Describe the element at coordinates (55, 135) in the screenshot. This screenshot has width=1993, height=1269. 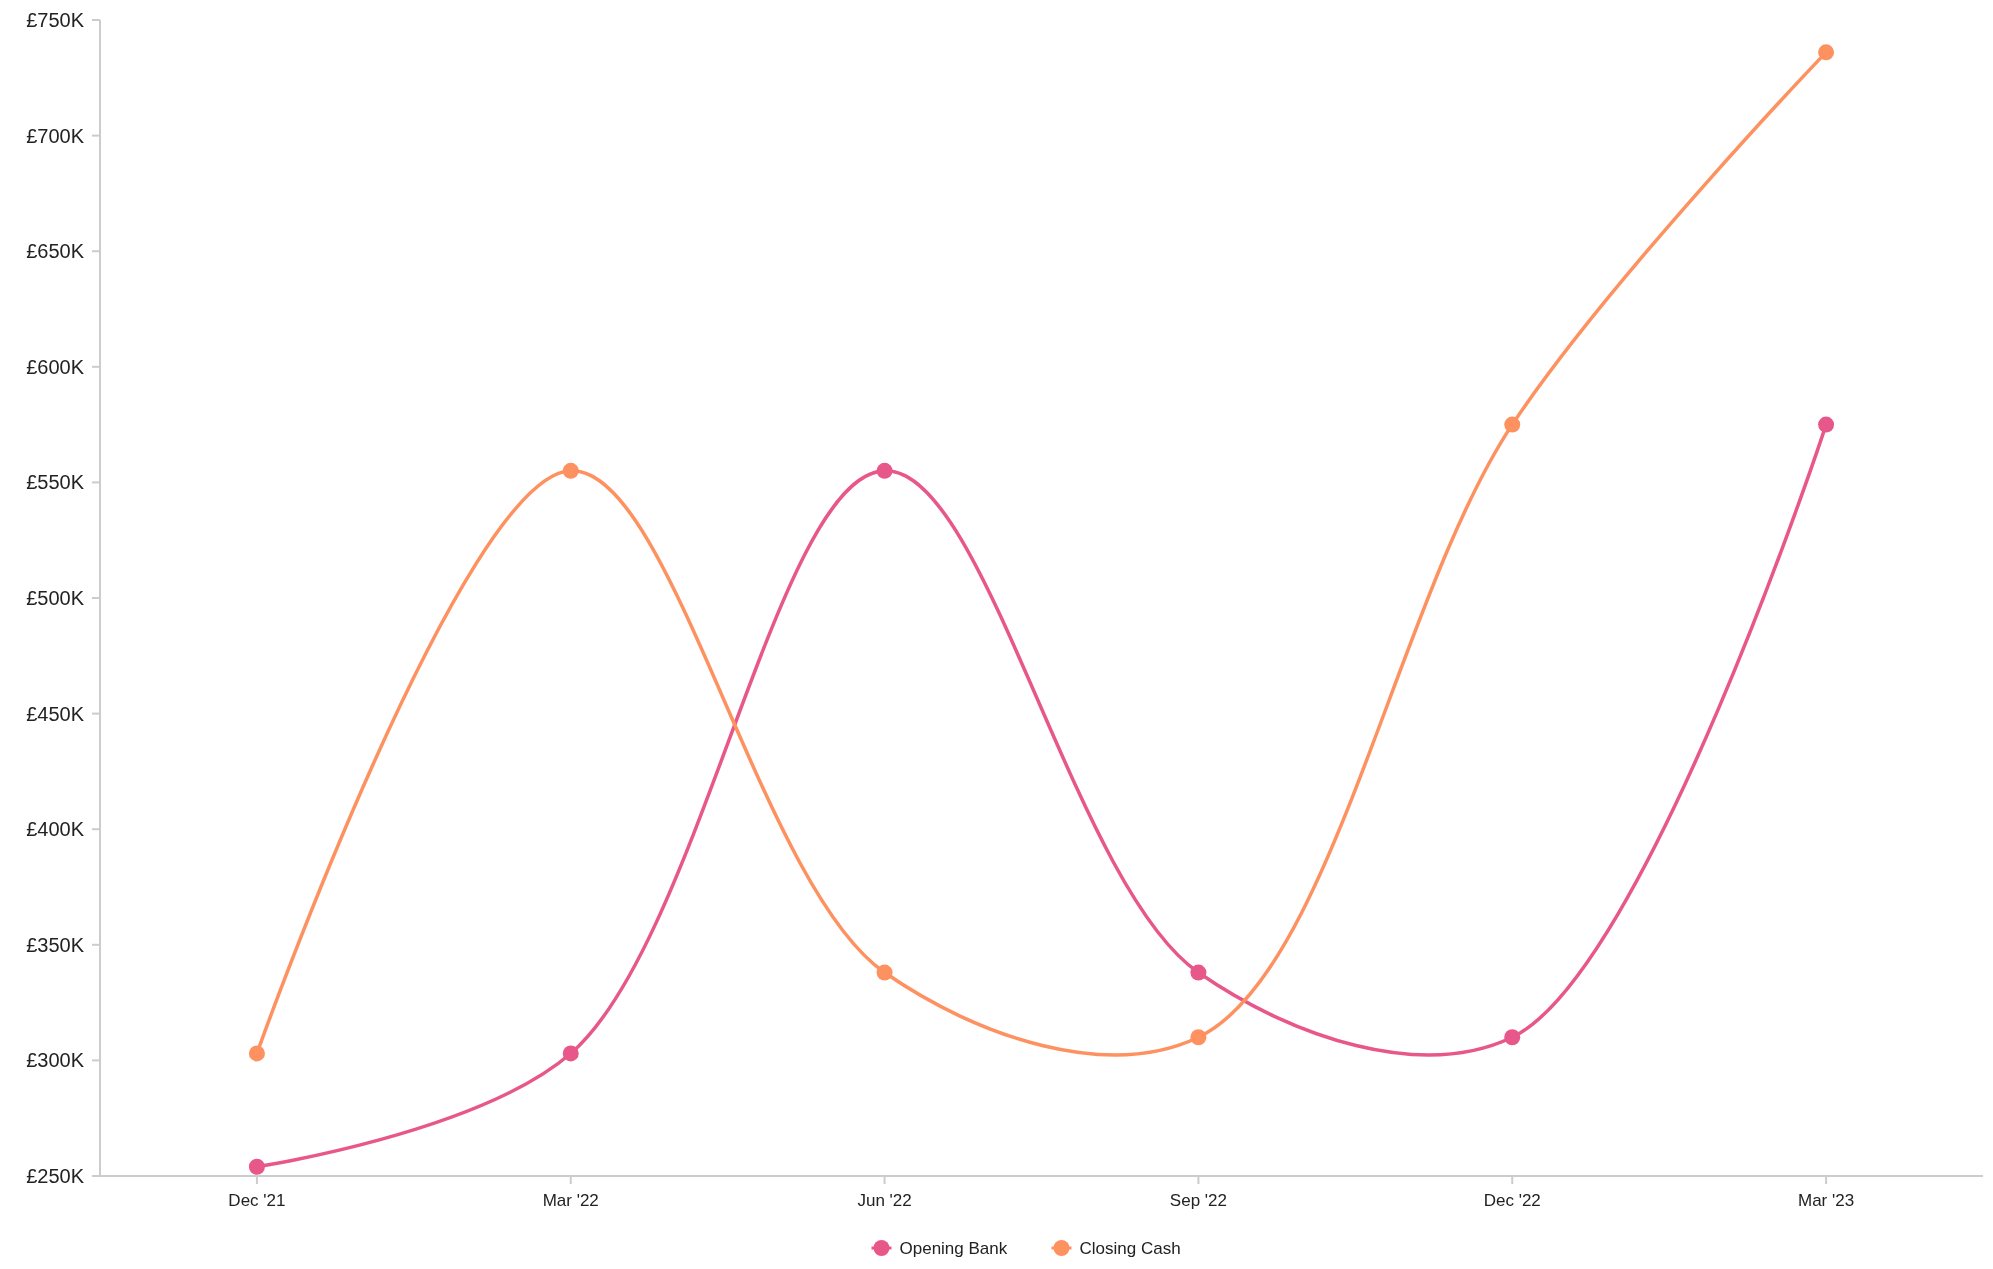
I see `y-tick-label: £700K` at that location.